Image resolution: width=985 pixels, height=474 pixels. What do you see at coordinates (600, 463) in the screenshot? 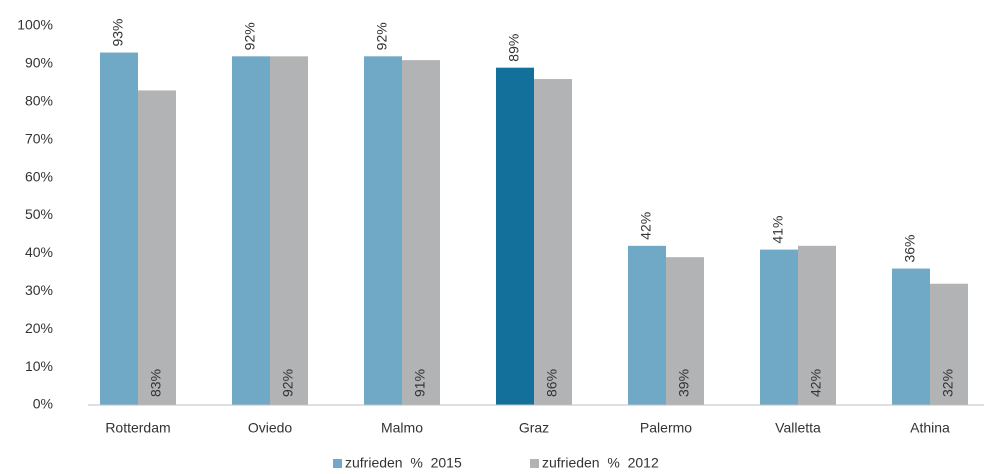
I see `legend-label: zufrieden % 2012` at bounding box center [600, 463].